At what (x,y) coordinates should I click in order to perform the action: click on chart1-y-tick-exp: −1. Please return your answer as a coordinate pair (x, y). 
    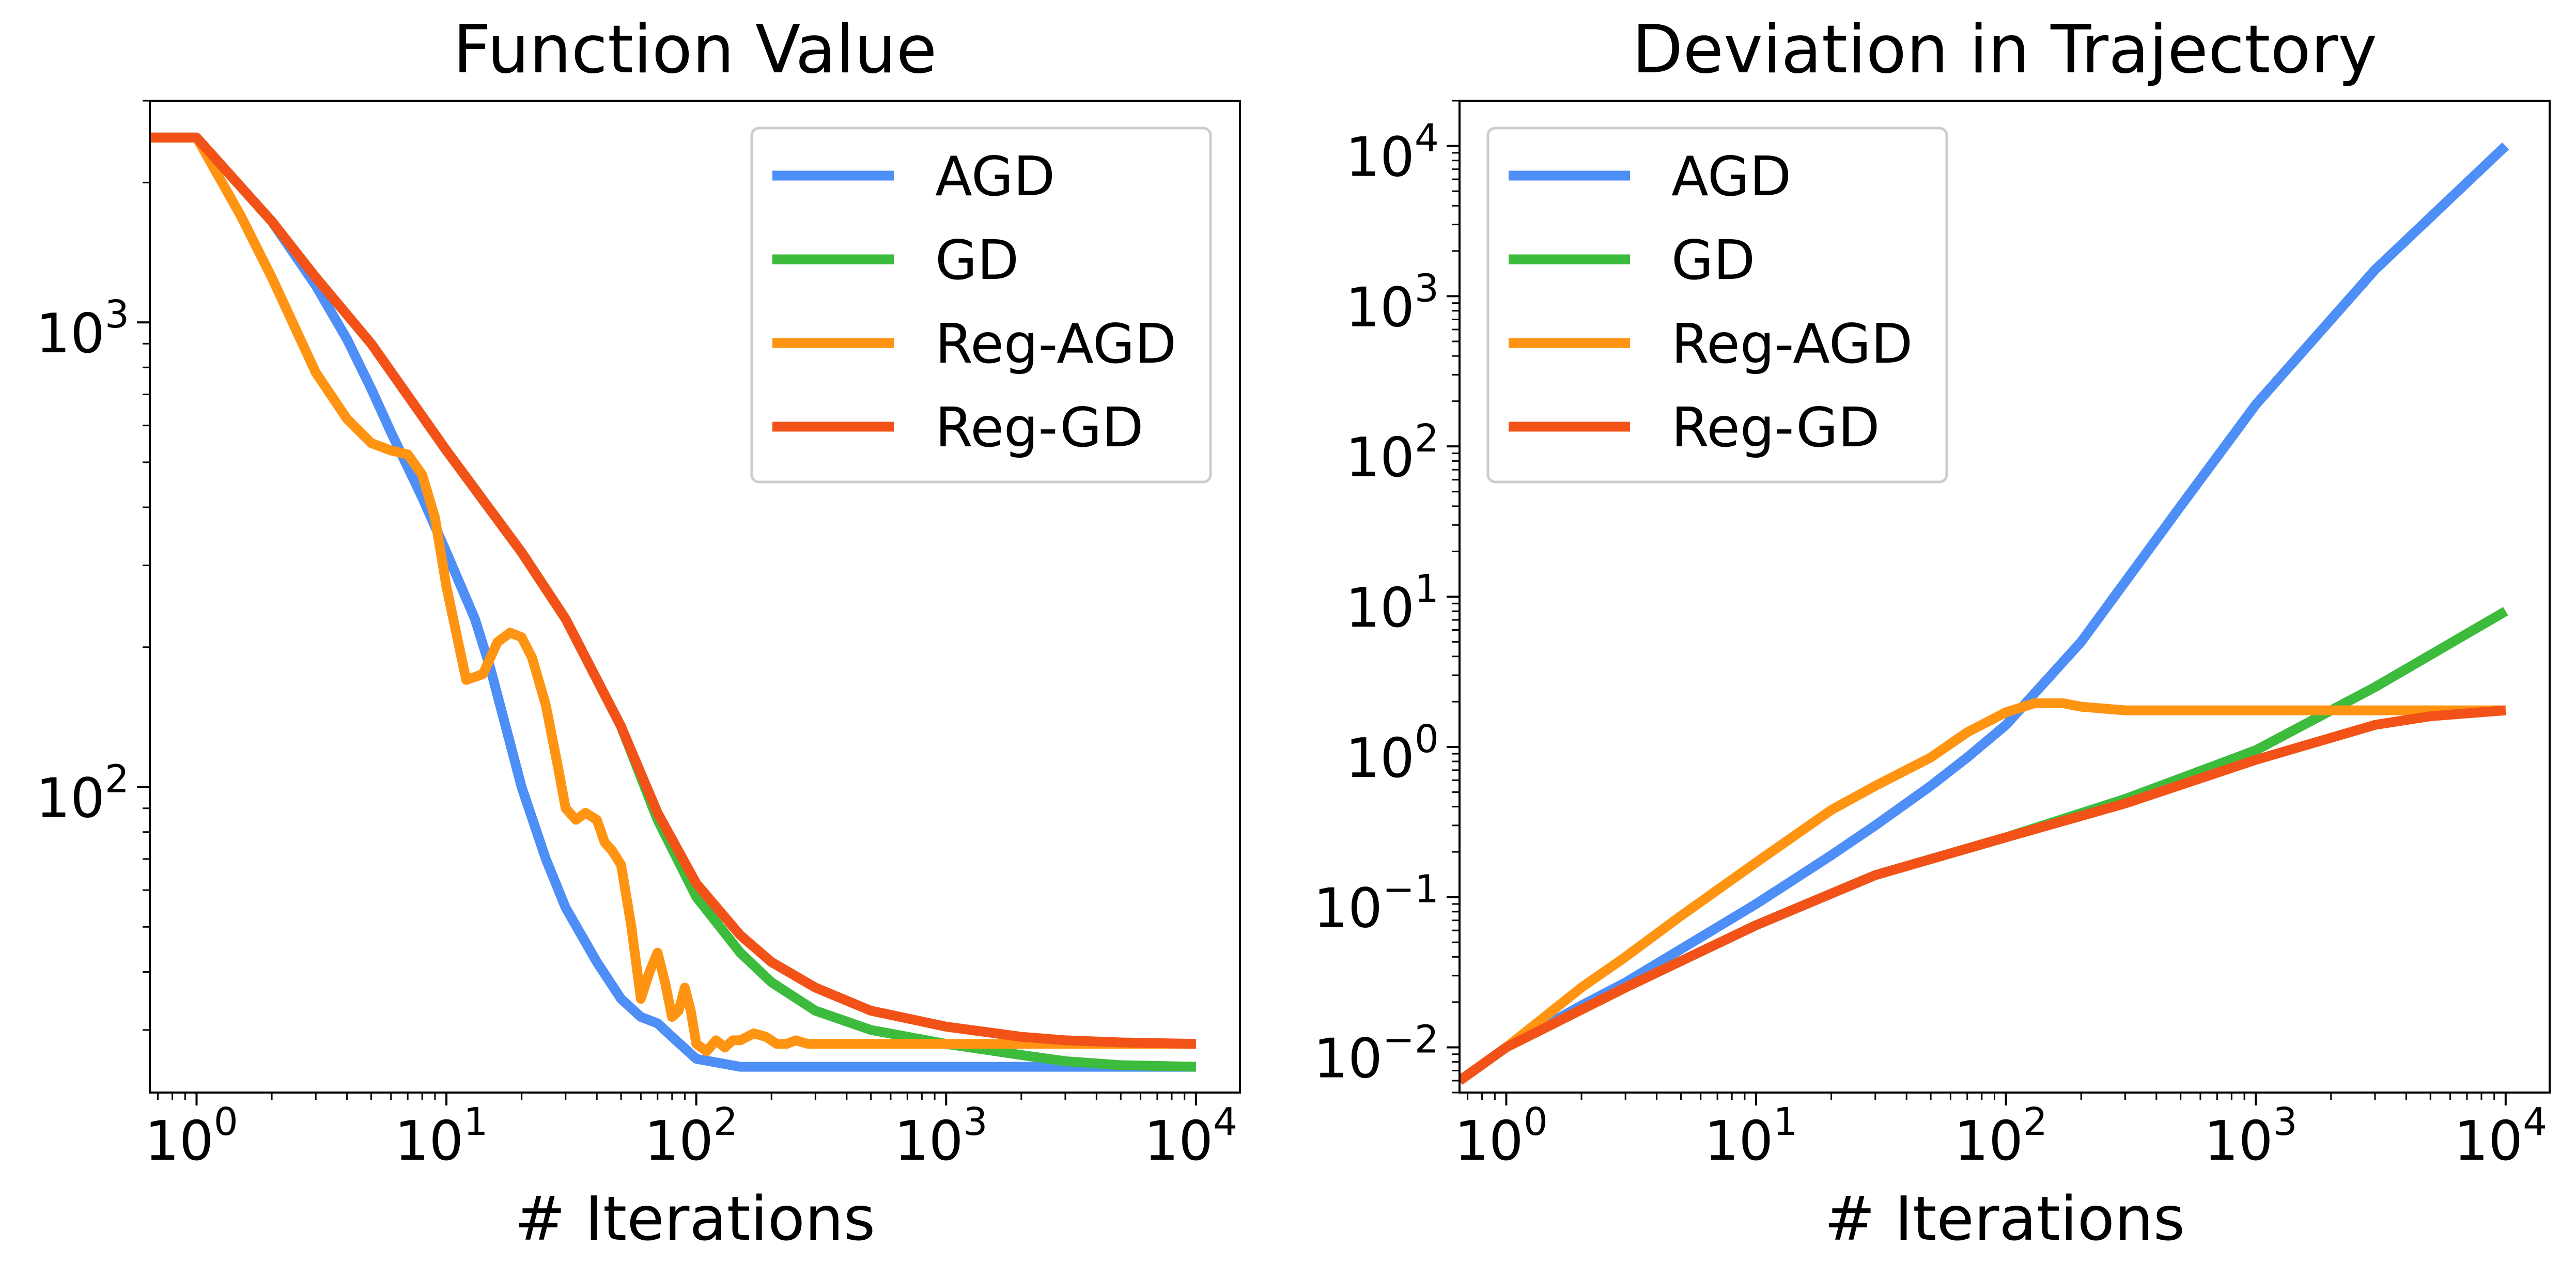
    Looking at the image, I should click on (1411, 889).